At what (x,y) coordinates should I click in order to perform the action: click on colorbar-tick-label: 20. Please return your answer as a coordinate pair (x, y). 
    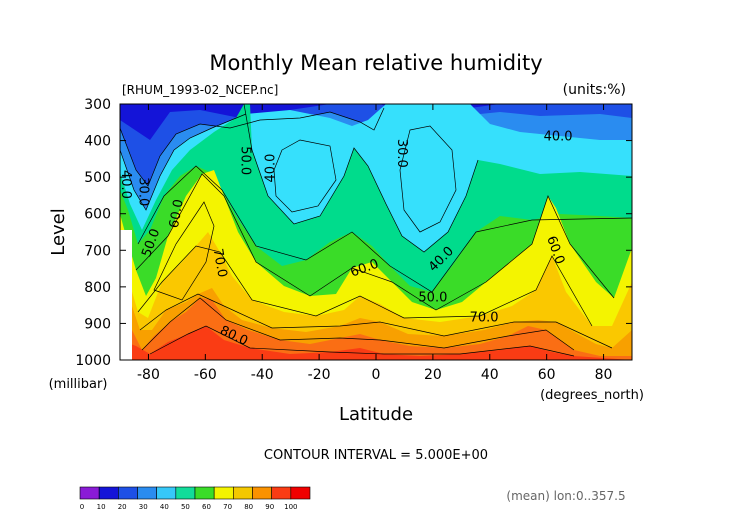
    Looking at the image, I should click on (122, 507).